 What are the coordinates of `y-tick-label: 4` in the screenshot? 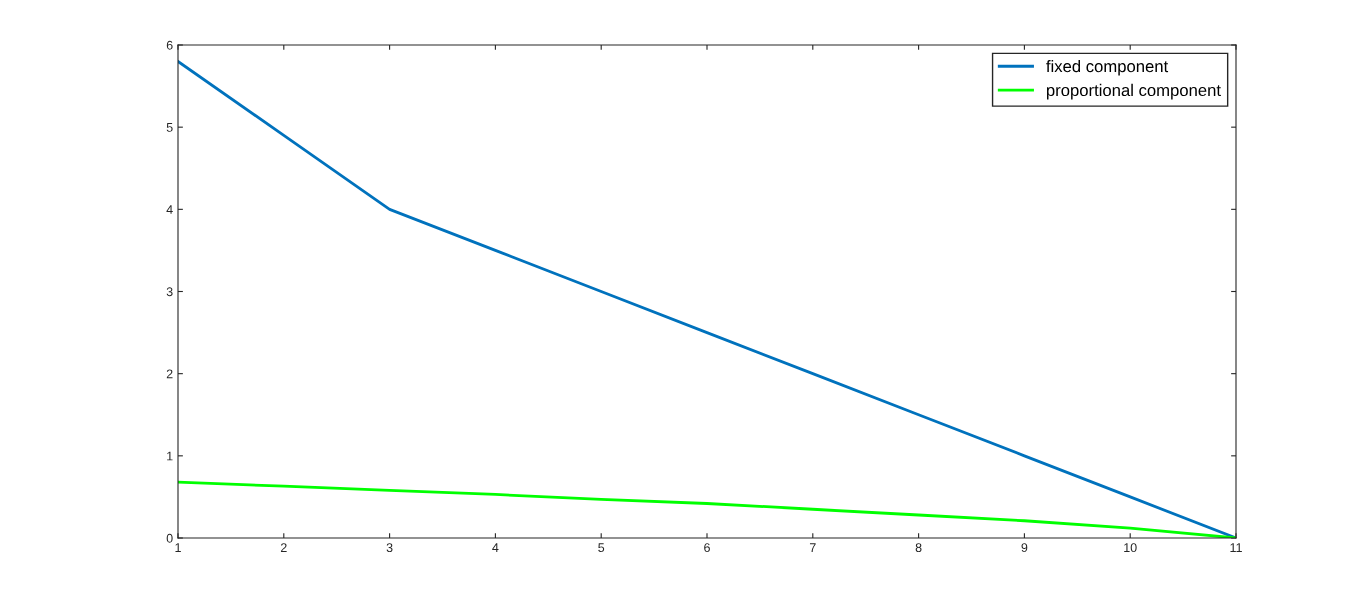 It's located at (169, 209).